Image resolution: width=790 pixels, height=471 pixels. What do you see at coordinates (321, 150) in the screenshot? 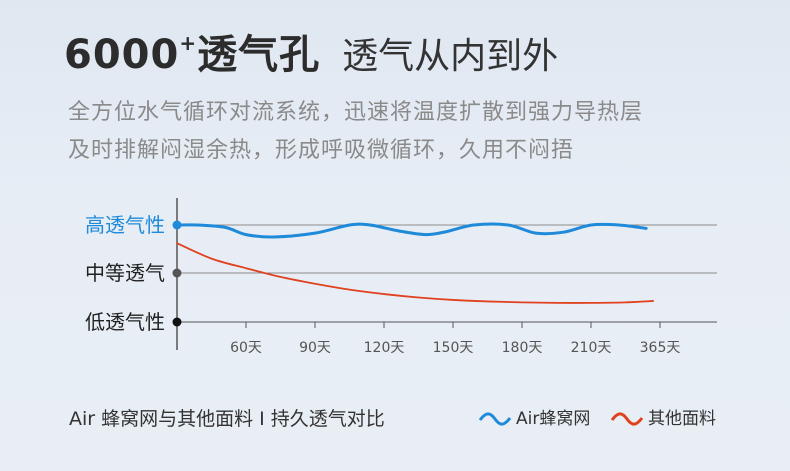
I see `description-line-2: 及时排解闷湿余热，形成呼吸微循环，久用不闷捂` at bounding box center [321, 150].